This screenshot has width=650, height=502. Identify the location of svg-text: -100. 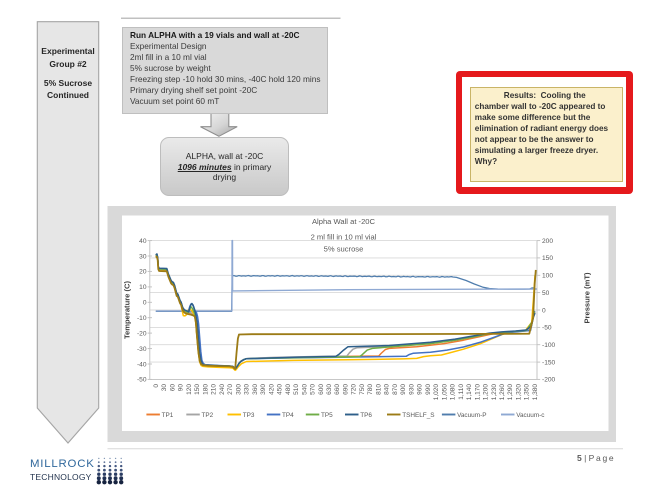
(549, 345).